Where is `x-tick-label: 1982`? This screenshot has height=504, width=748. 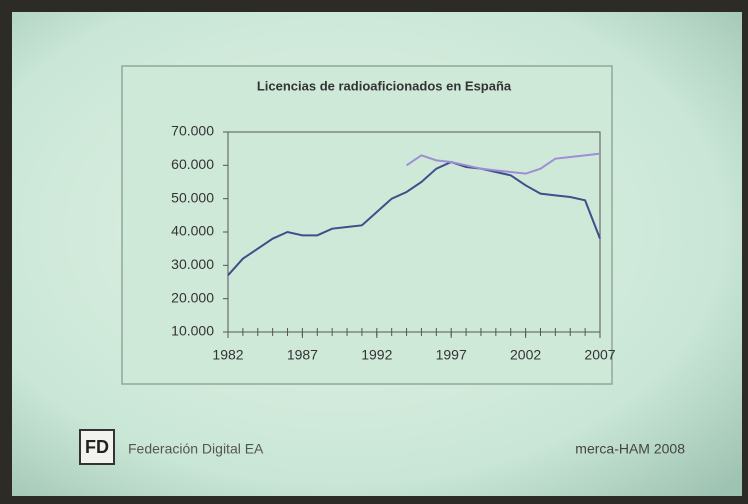
x-tick-label: 1982 is located at coordinates (227, 355).